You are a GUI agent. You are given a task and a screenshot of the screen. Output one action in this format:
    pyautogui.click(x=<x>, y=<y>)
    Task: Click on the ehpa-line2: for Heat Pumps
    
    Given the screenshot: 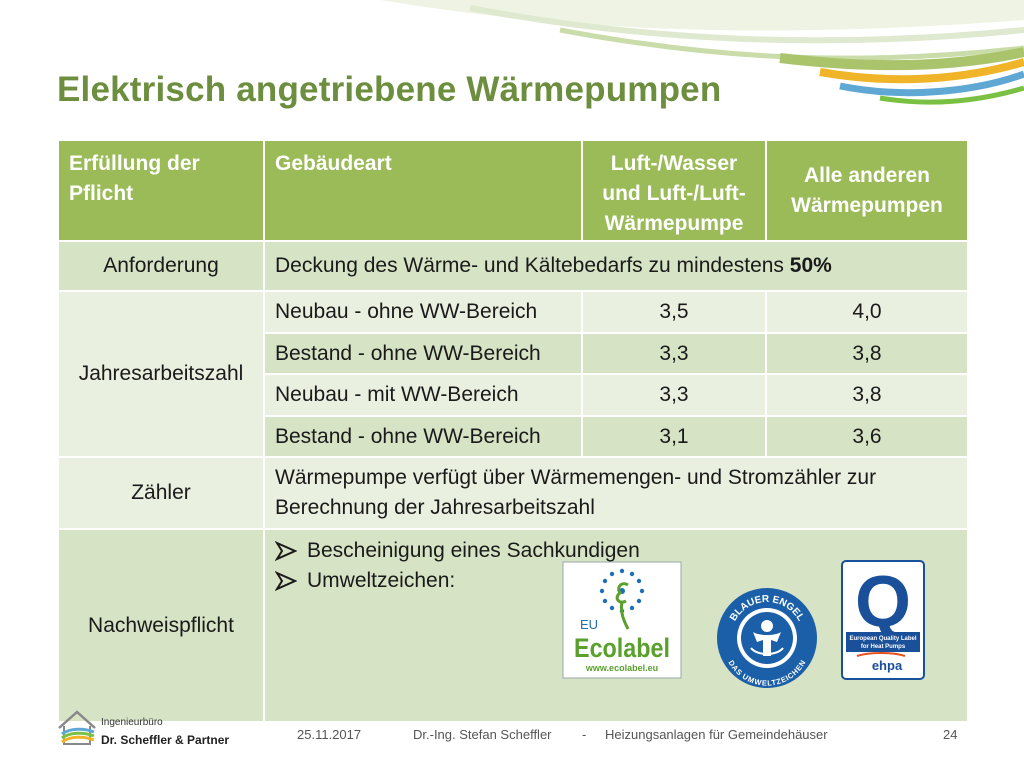 What is the action you would take?
    pyautogui.click(x=883, y=647)
    